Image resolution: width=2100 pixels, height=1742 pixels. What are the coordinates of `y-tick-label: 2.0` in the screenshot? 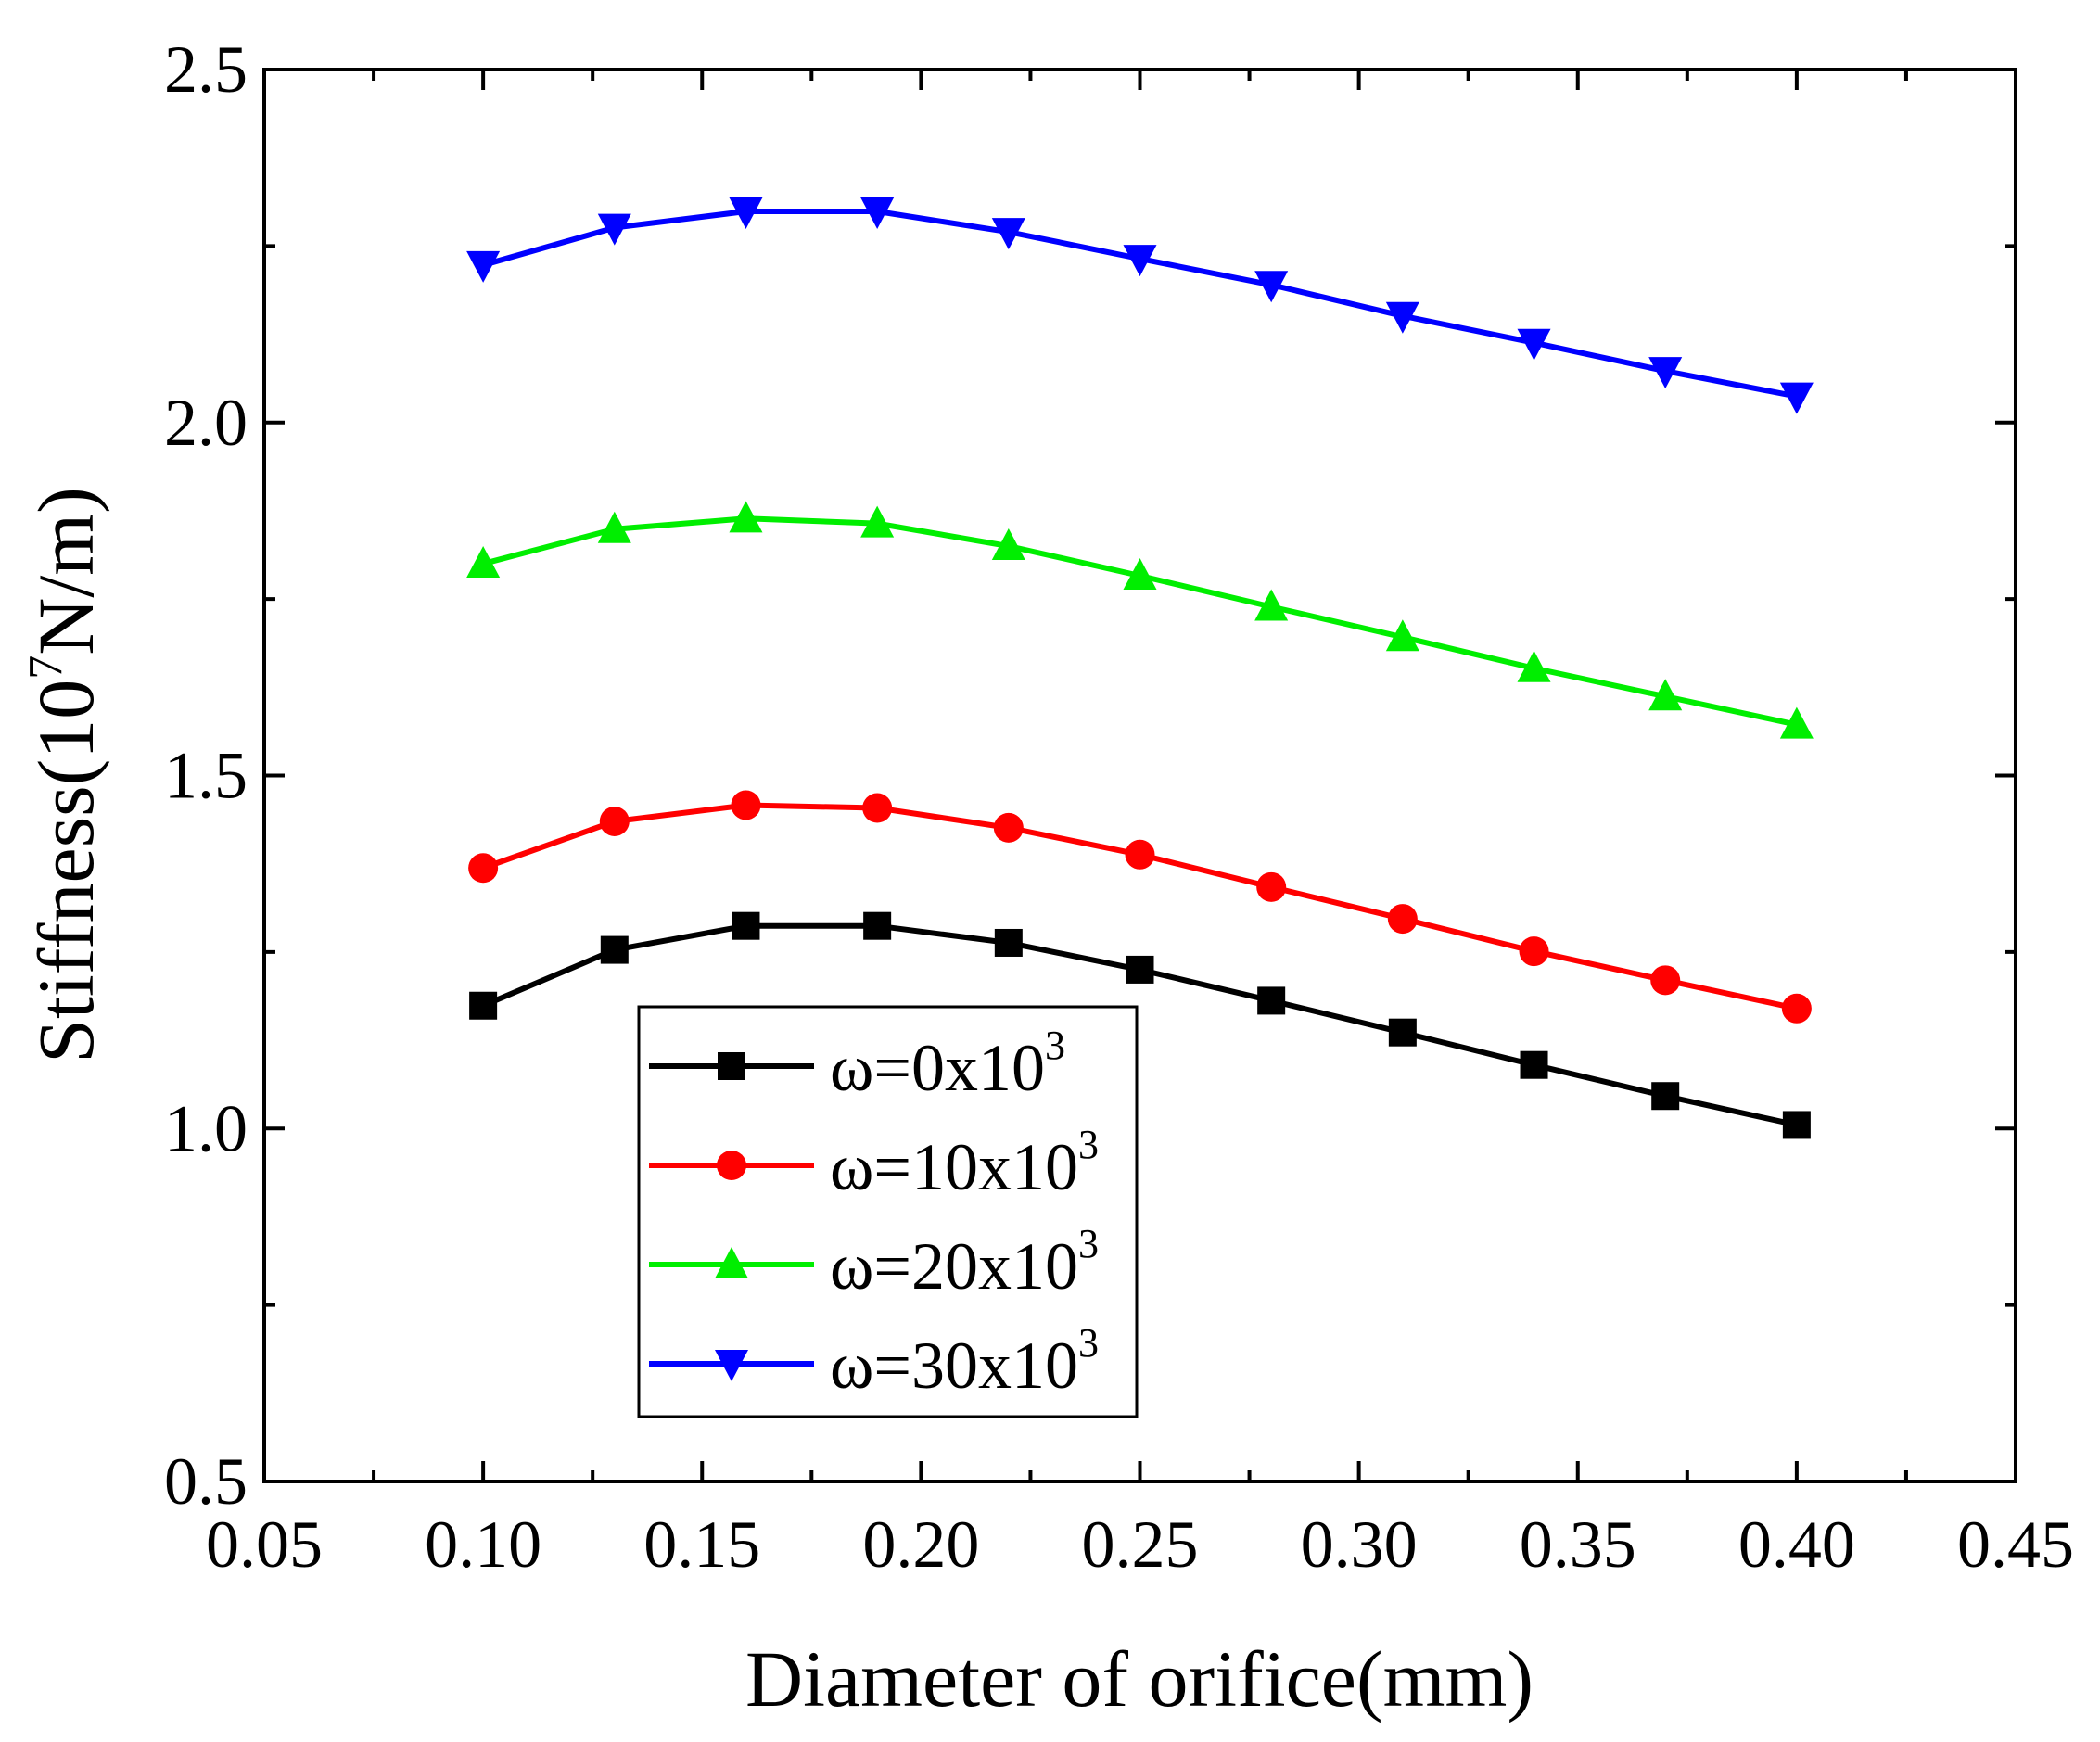 It's located at (206, 423).